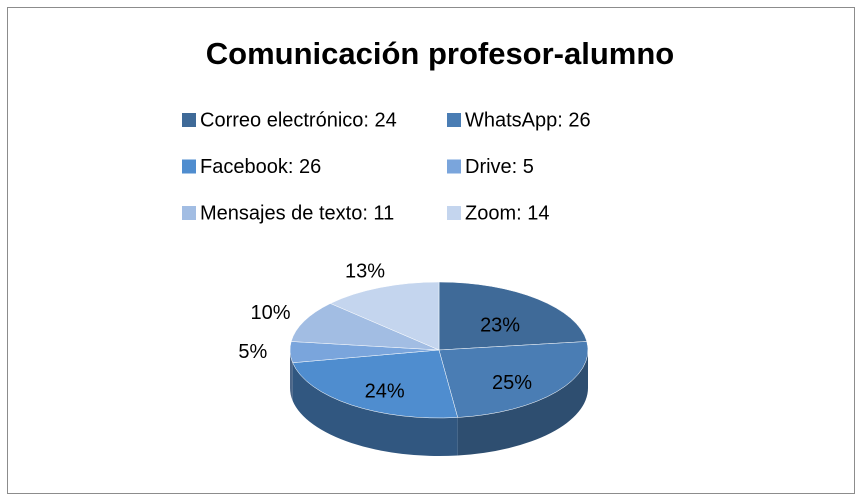 Image resolution: width=860 pixels, height=501 pixels. What do you see at coordinates (297, 213) in the screenshot?
I see `legend-label: Mensajes de texto: 11` at bounding box center [297, 213].